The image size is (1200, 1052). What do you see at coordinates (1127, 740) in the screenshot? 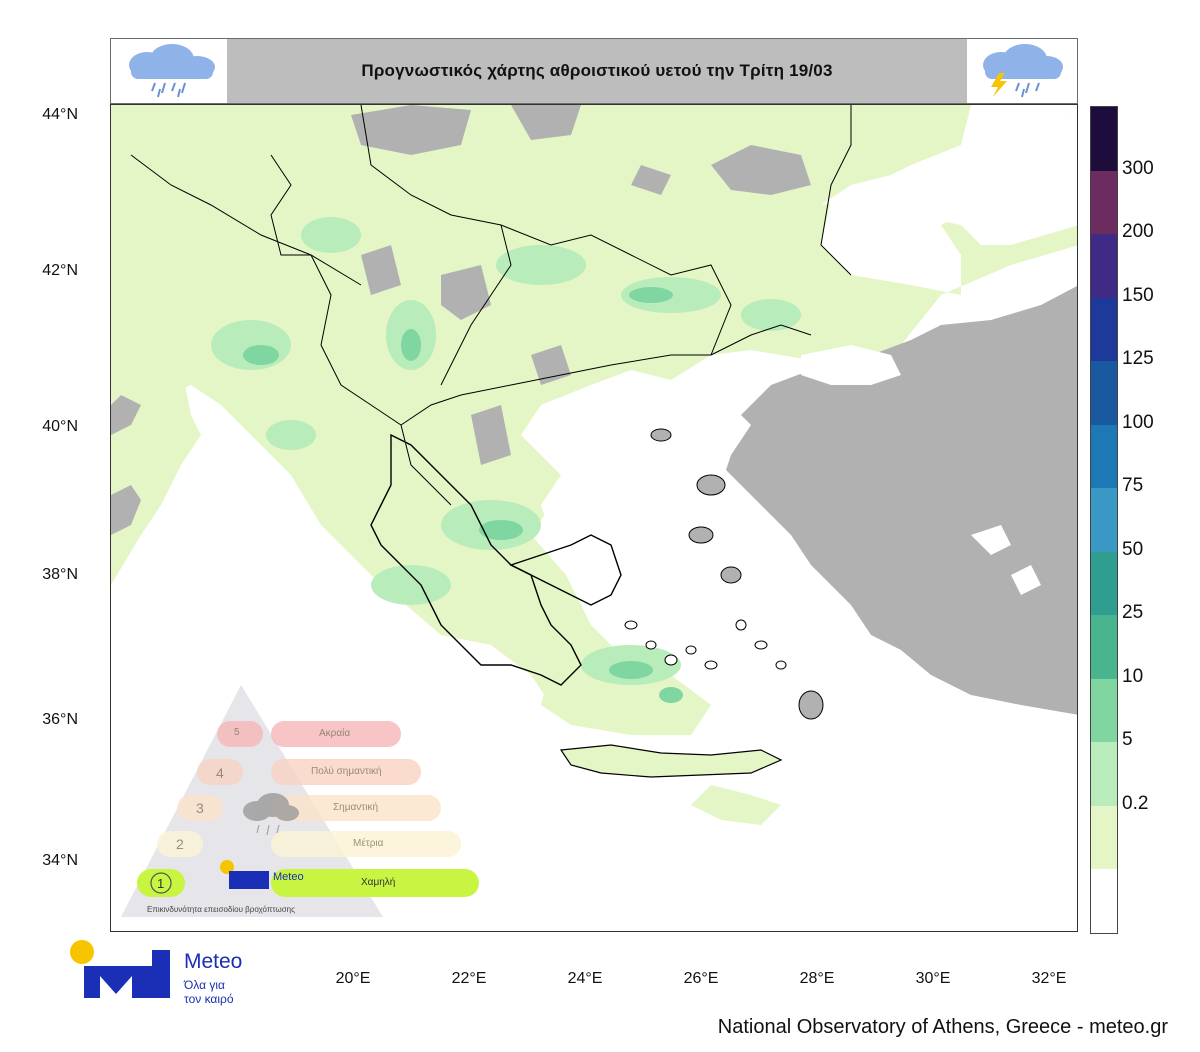
I see `colorbar-label: 5` at bounding box center [1127, 740].